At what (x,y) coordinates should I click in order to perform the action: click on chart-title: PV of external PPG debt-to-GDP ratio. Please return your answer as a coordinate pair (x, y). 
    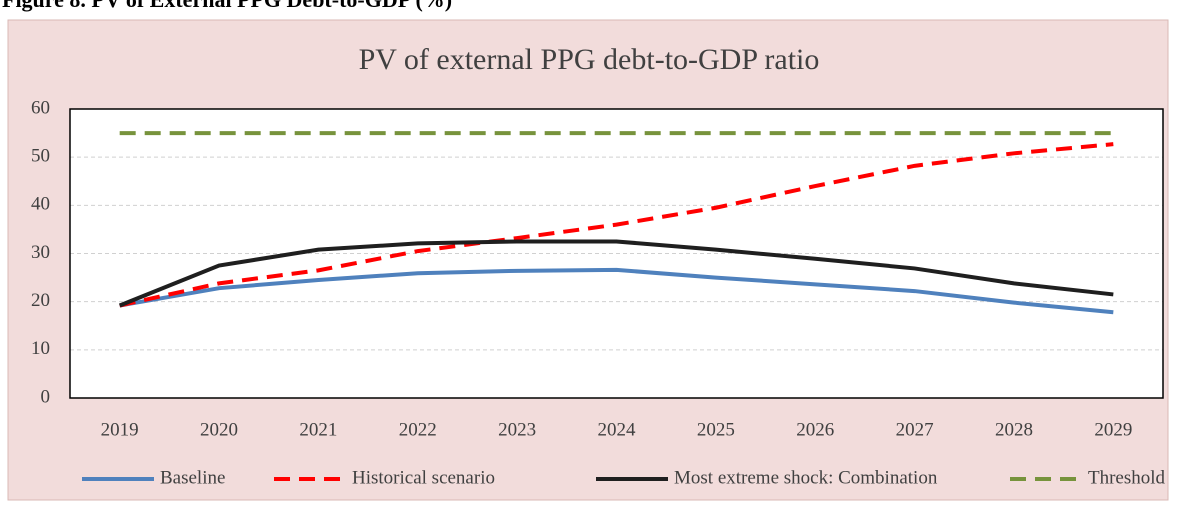
    Looking at the image, I should click on (589, 59).